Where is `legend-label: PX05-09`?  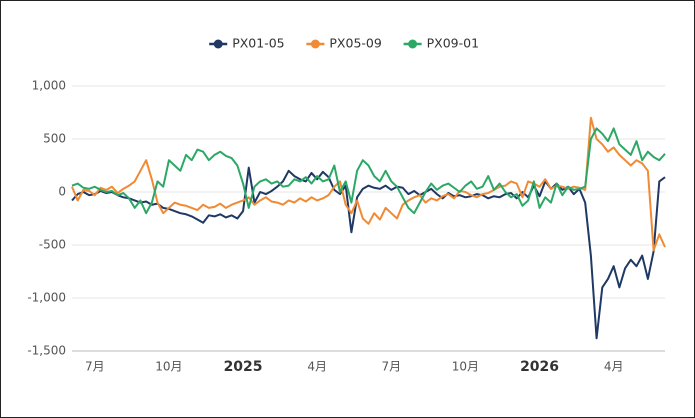 legend-label: PX05-09 is located at coordinates (355, 43).